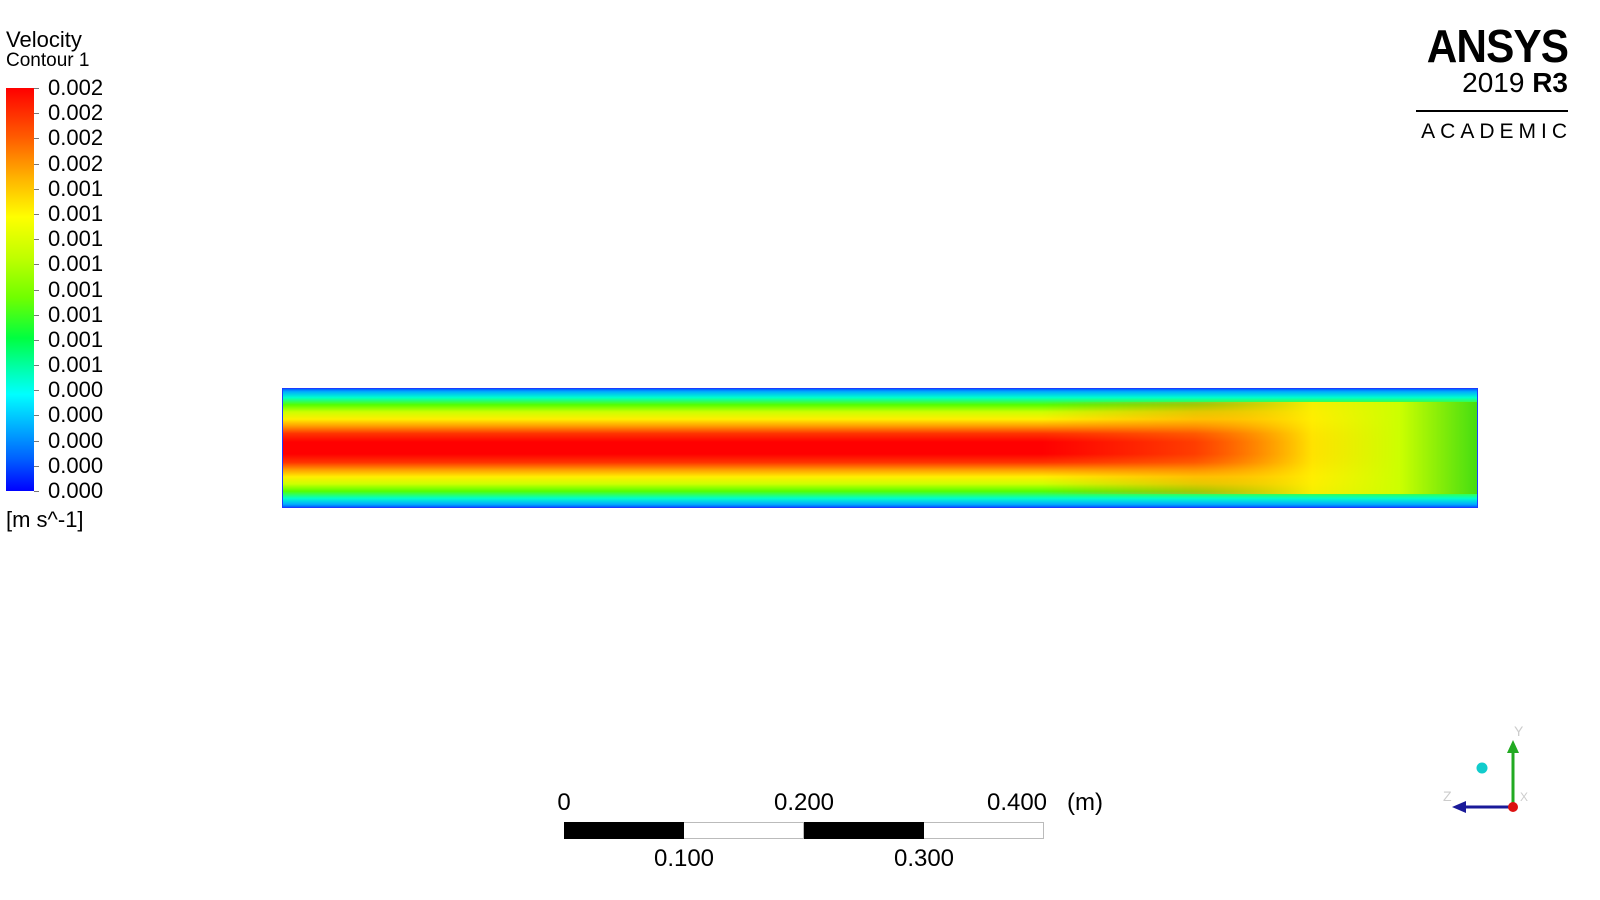 This screenshot has width=1600, height=900. I want to click on triad-x-origin, so click(1513, 807).